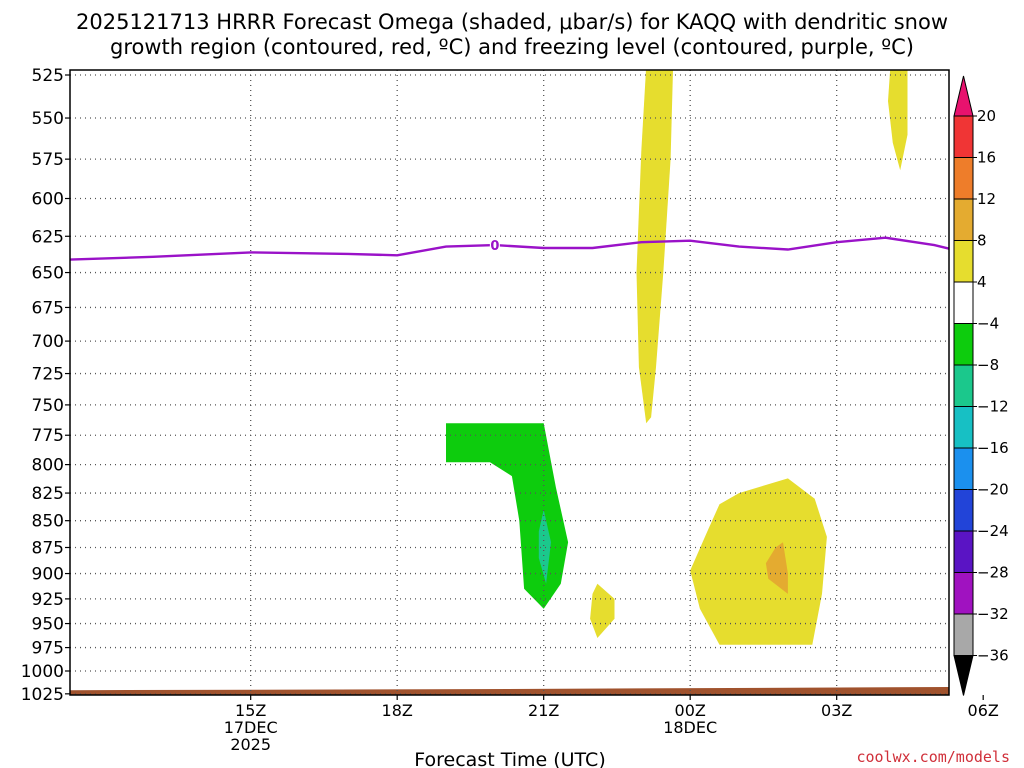 This screenshot has height=768, width=1024. Describe the element at coordinates (993, 407) in the screenshot. I see `colorbar-label-7: −12` at that location.